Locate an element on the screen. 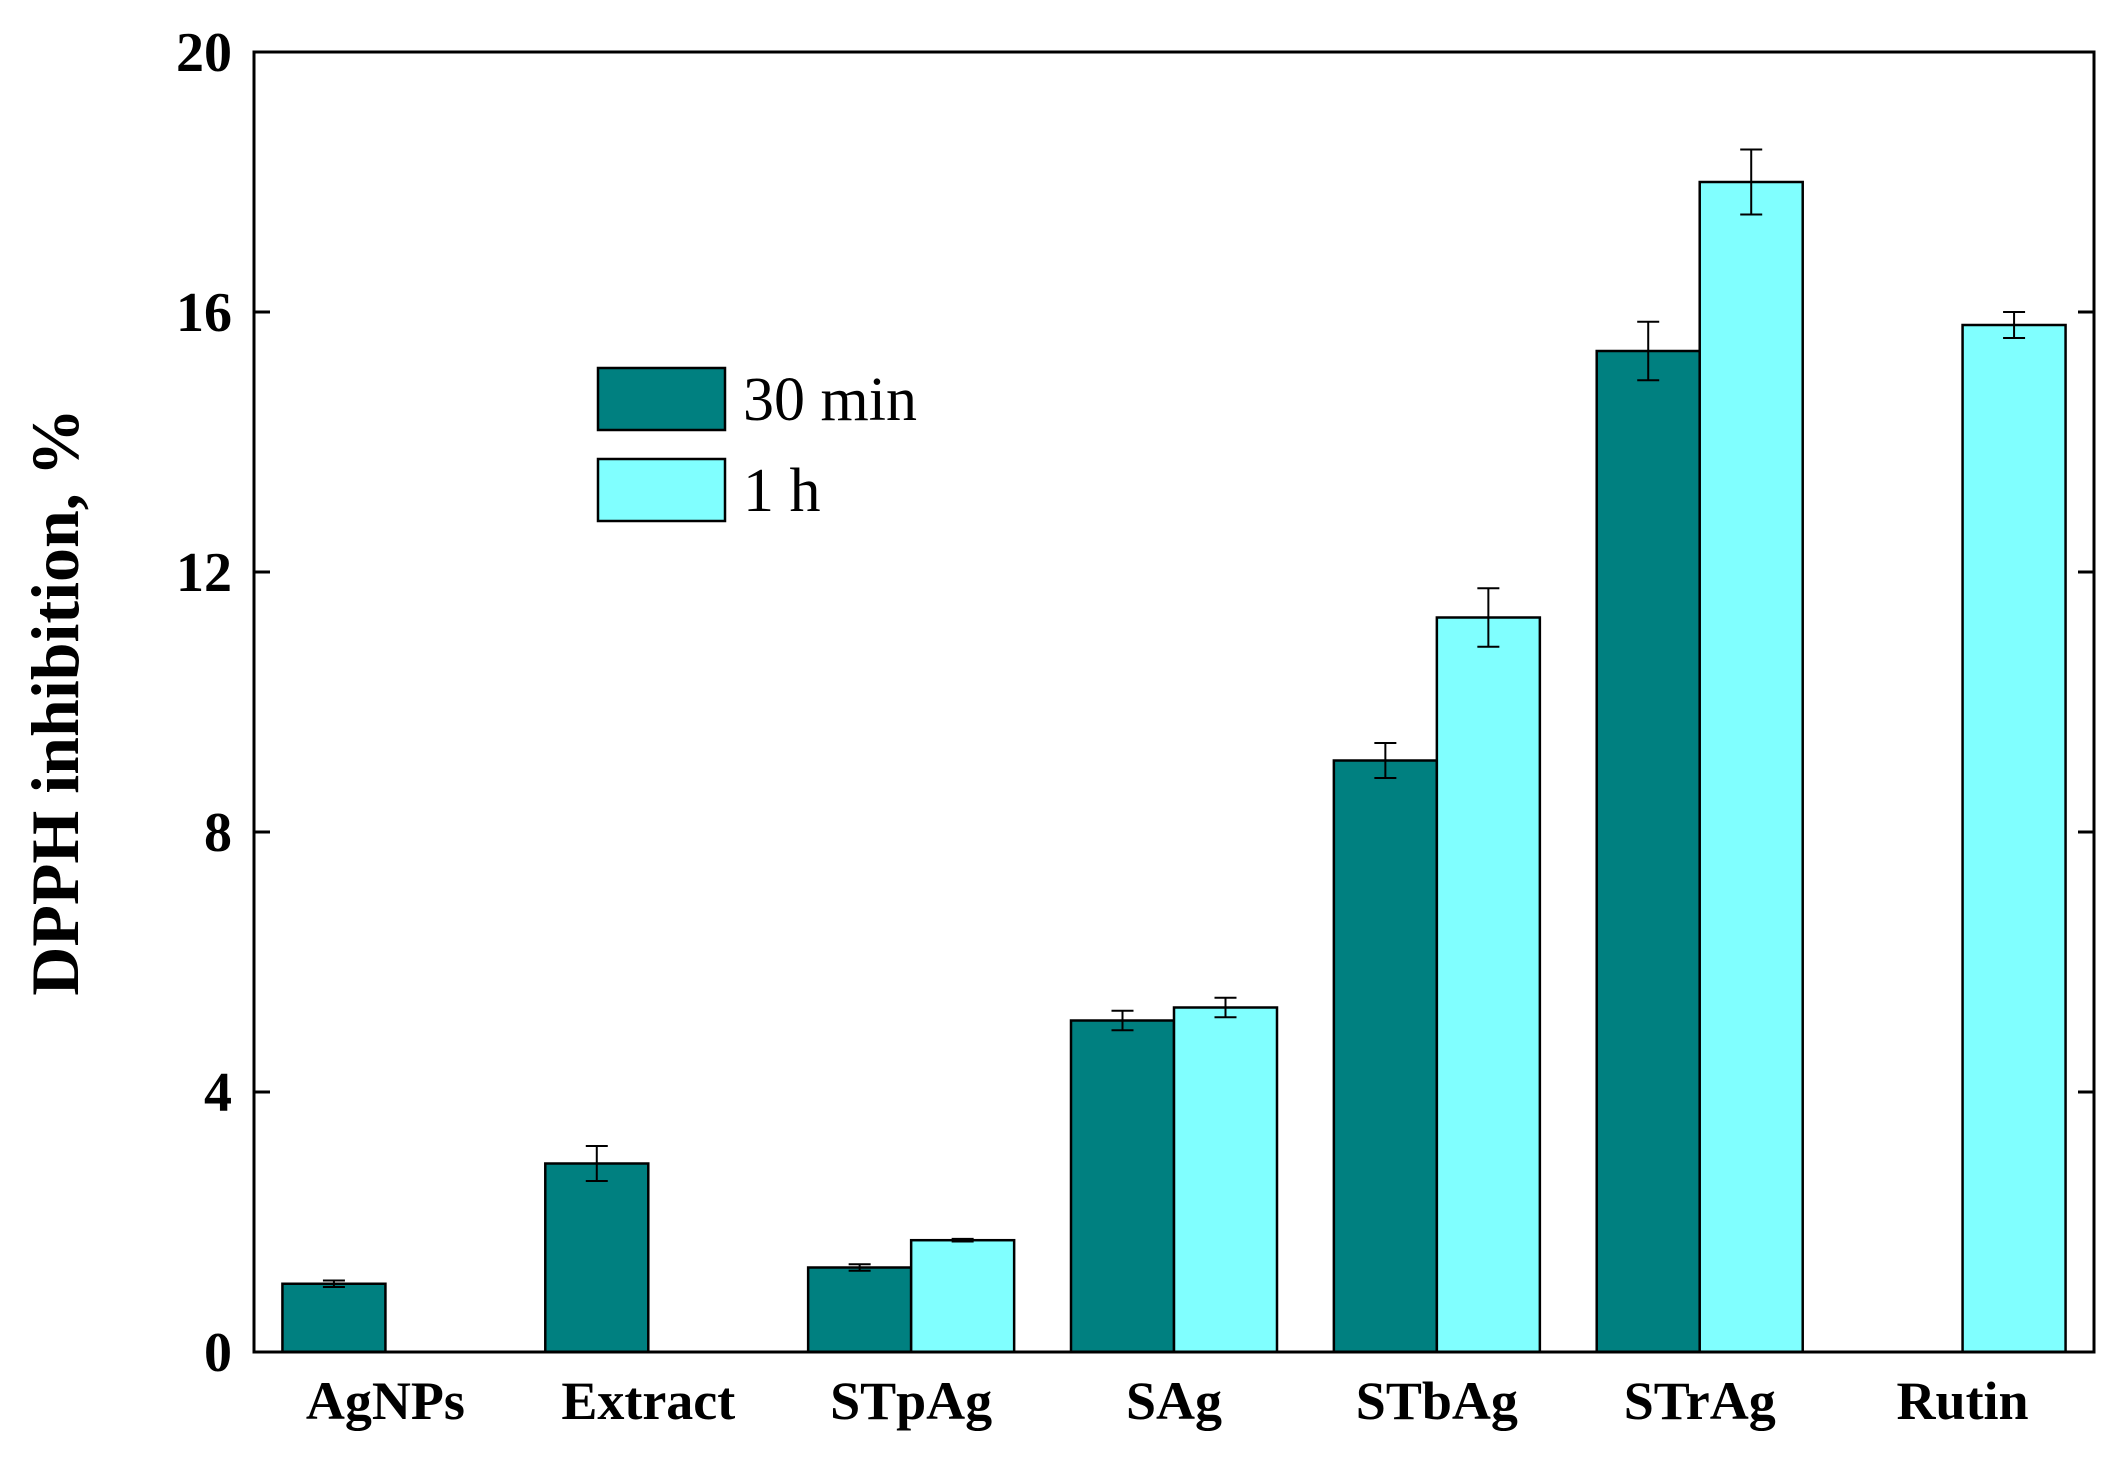 The height and width of the screenshot is (1467, 2126). bar-strag-series2 is located at coordinates (1751, 767).